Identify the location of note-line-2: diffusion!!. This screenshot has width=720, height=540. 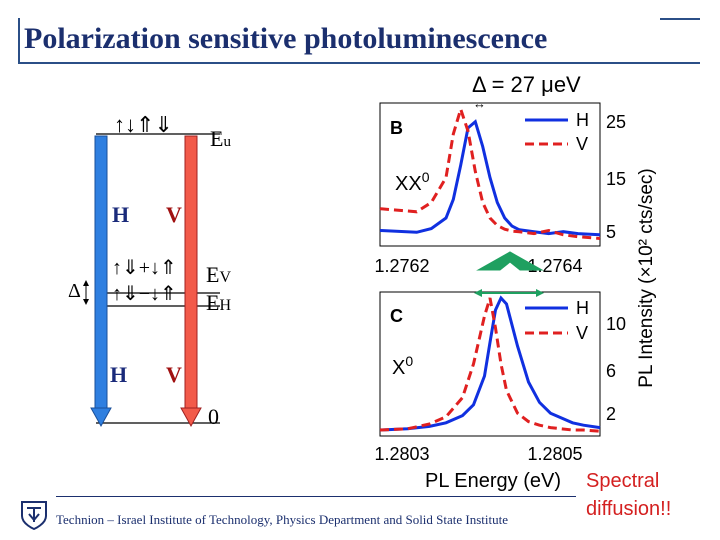
(629, 509).